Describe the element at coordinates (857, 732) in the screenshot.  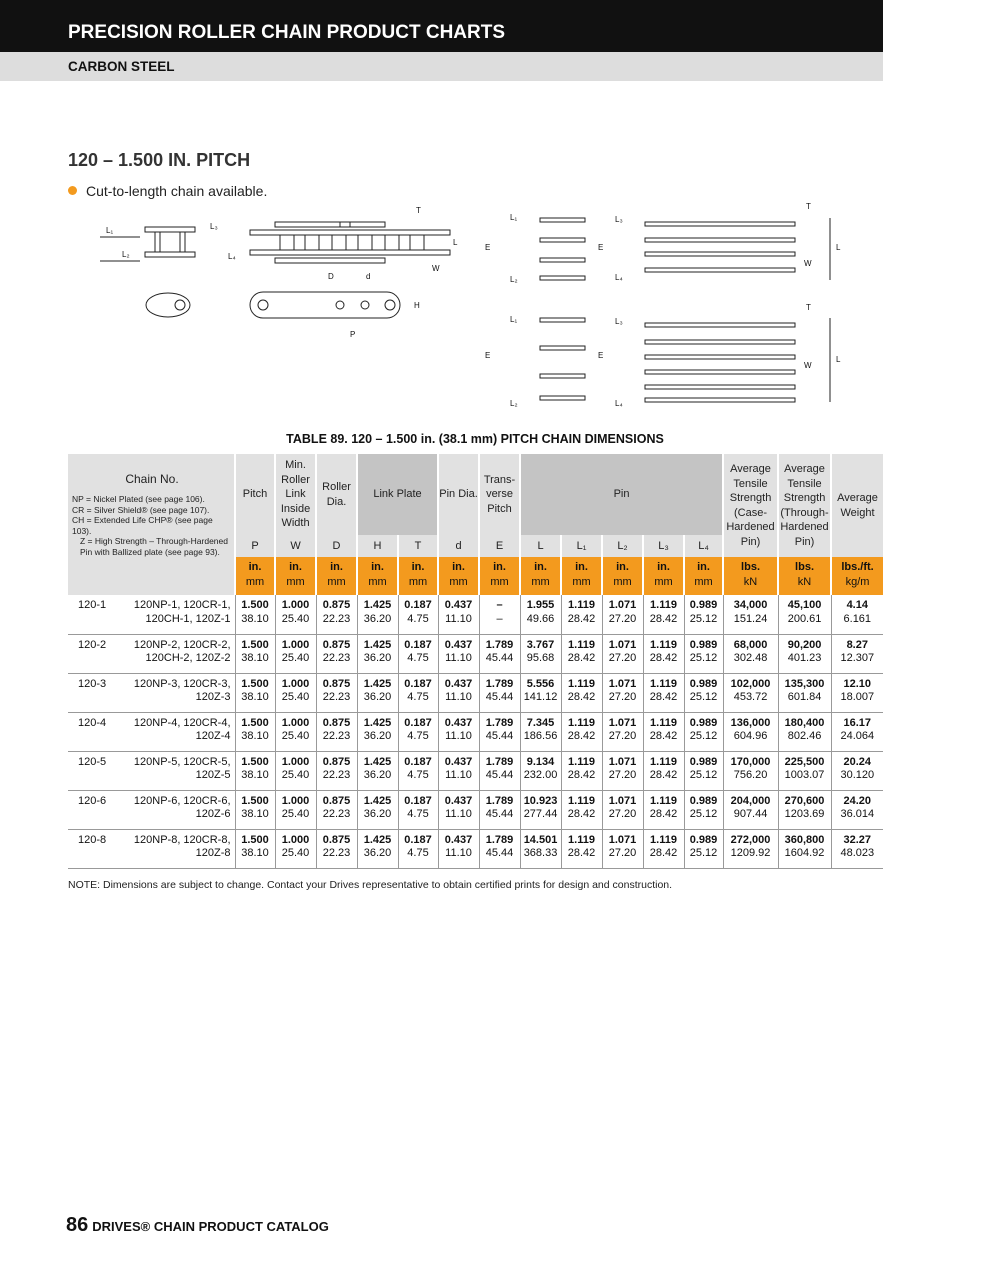
I see `value-cell: 16.17 24.064` at that location.